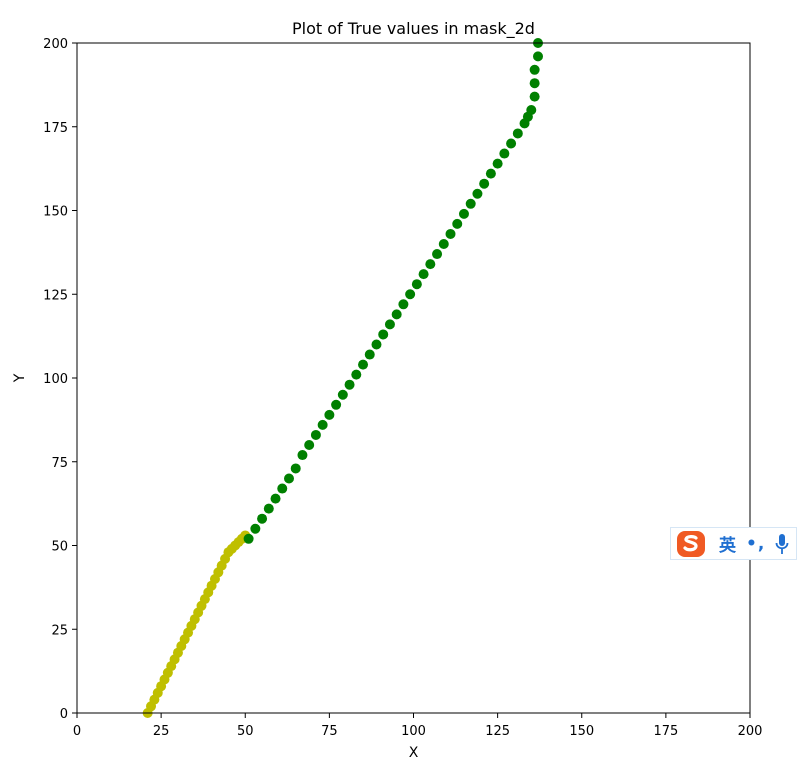 The height and width of the screenshot is (784, 797). What do you see at coordinates (161, 731) in the screenshot?
I see `x-tick-label: 25` at bounding box center [161, 731].